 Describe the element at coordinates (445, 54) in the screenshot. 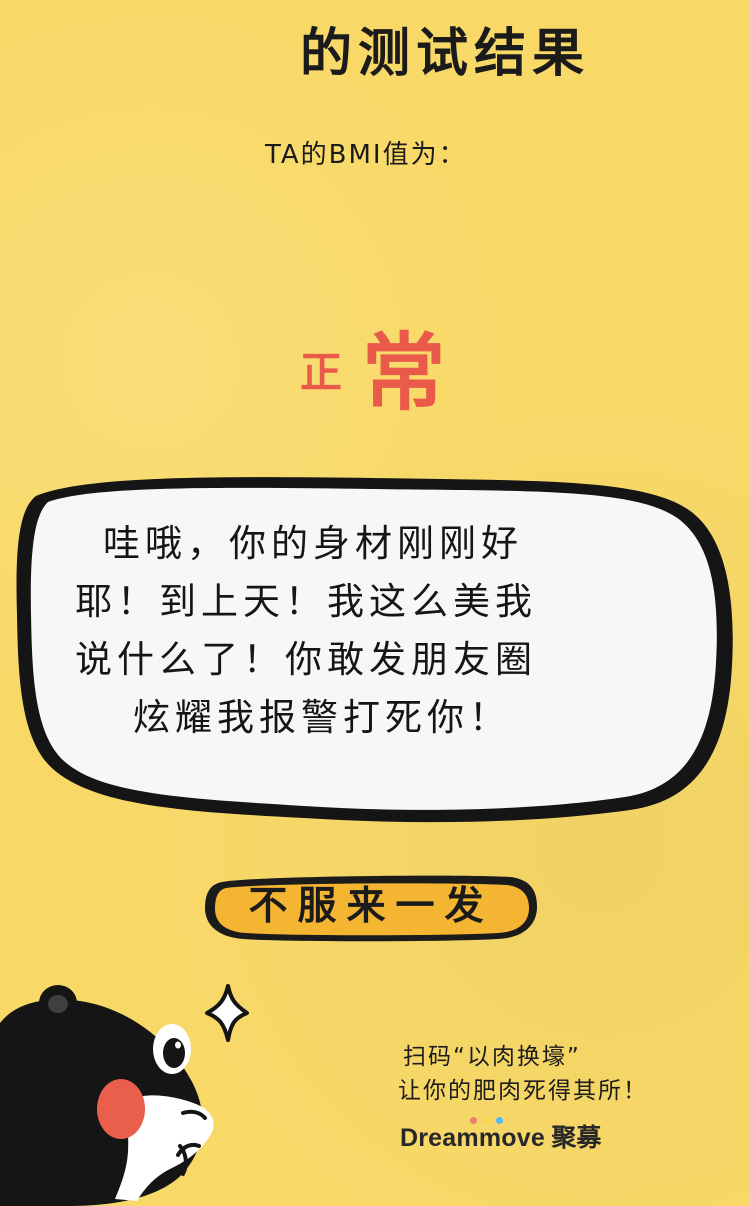

I see `page-title: 的测试结果` at that location.